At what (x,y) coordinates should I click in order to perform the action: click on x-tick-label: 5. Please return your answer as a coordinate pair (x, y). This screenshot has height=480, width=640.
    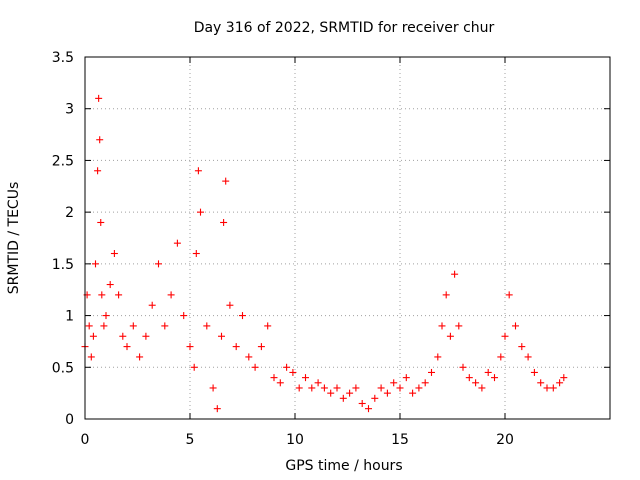
    Looking at the image, I should click on (190, 440).